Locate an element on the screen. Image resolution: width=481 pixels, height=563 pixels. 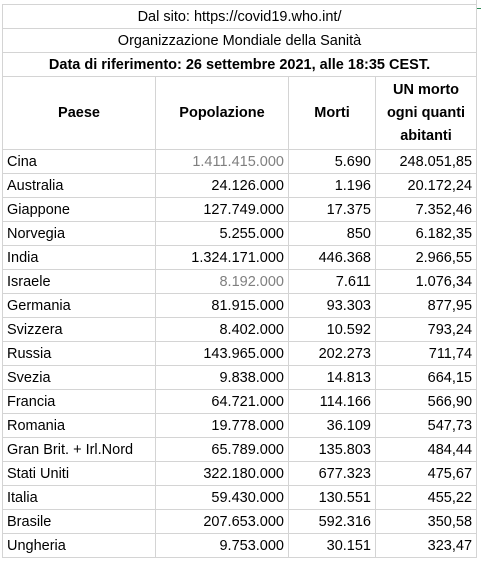
country-cell: Romania is located at coordinates (79, 425).